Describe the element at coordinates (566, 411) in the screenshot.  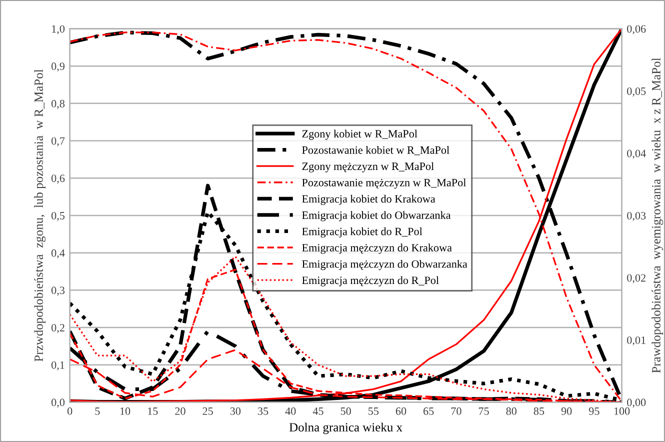
I see `x-tick-label: 90` at that location.